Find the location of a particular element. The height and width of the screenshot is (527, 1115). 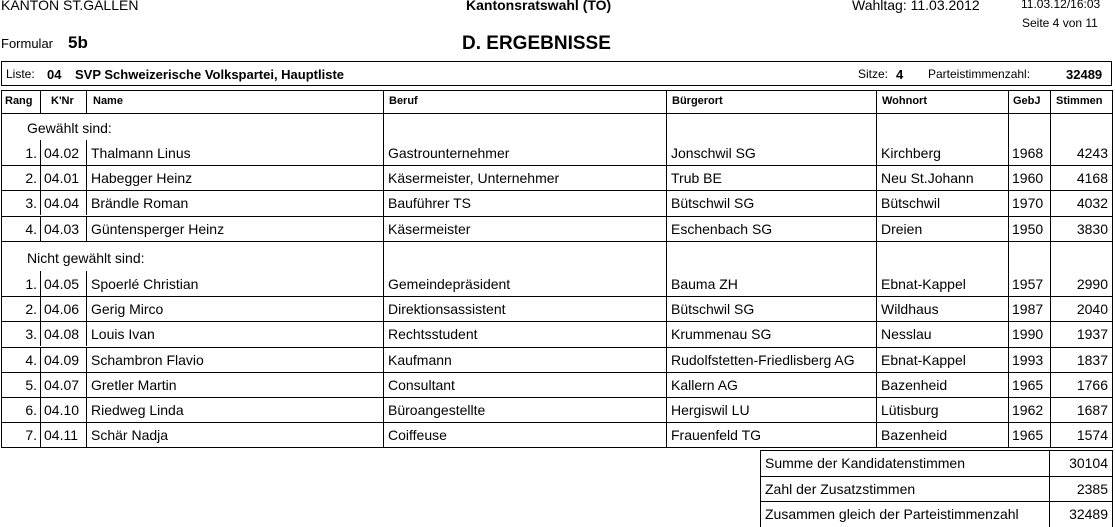

cell-name: Riedweg Linda is located at coordinates (137, 410).